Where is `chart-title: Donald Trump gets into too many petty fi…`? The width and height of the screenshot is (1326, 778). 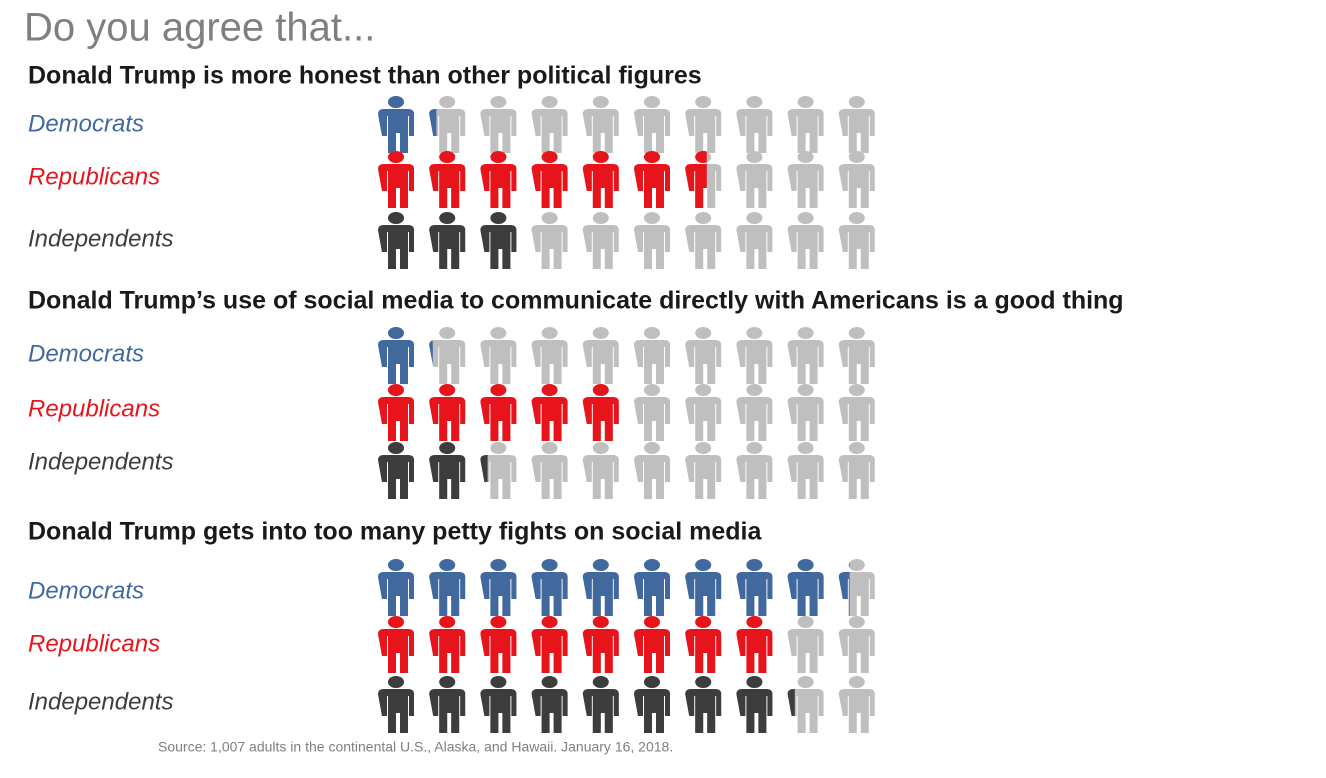 chart-title: Donald Trump gets into too many petty fi… is located at coordinates (395, 532).